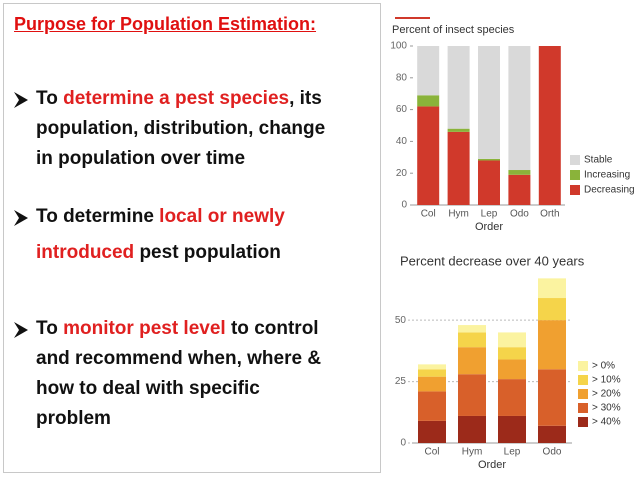 The image size is (638, 478). I want to click on bullet-text: , its, so click(305, 98).